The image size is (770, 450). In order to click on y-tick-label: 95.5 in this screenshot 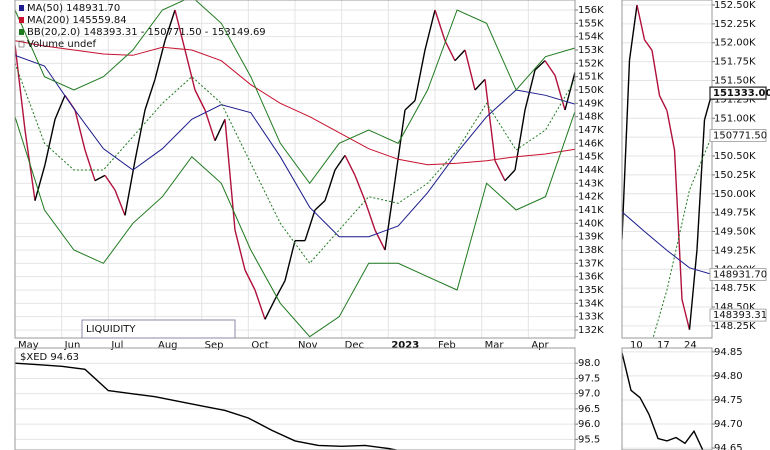, I will do `click(589, 439)`.